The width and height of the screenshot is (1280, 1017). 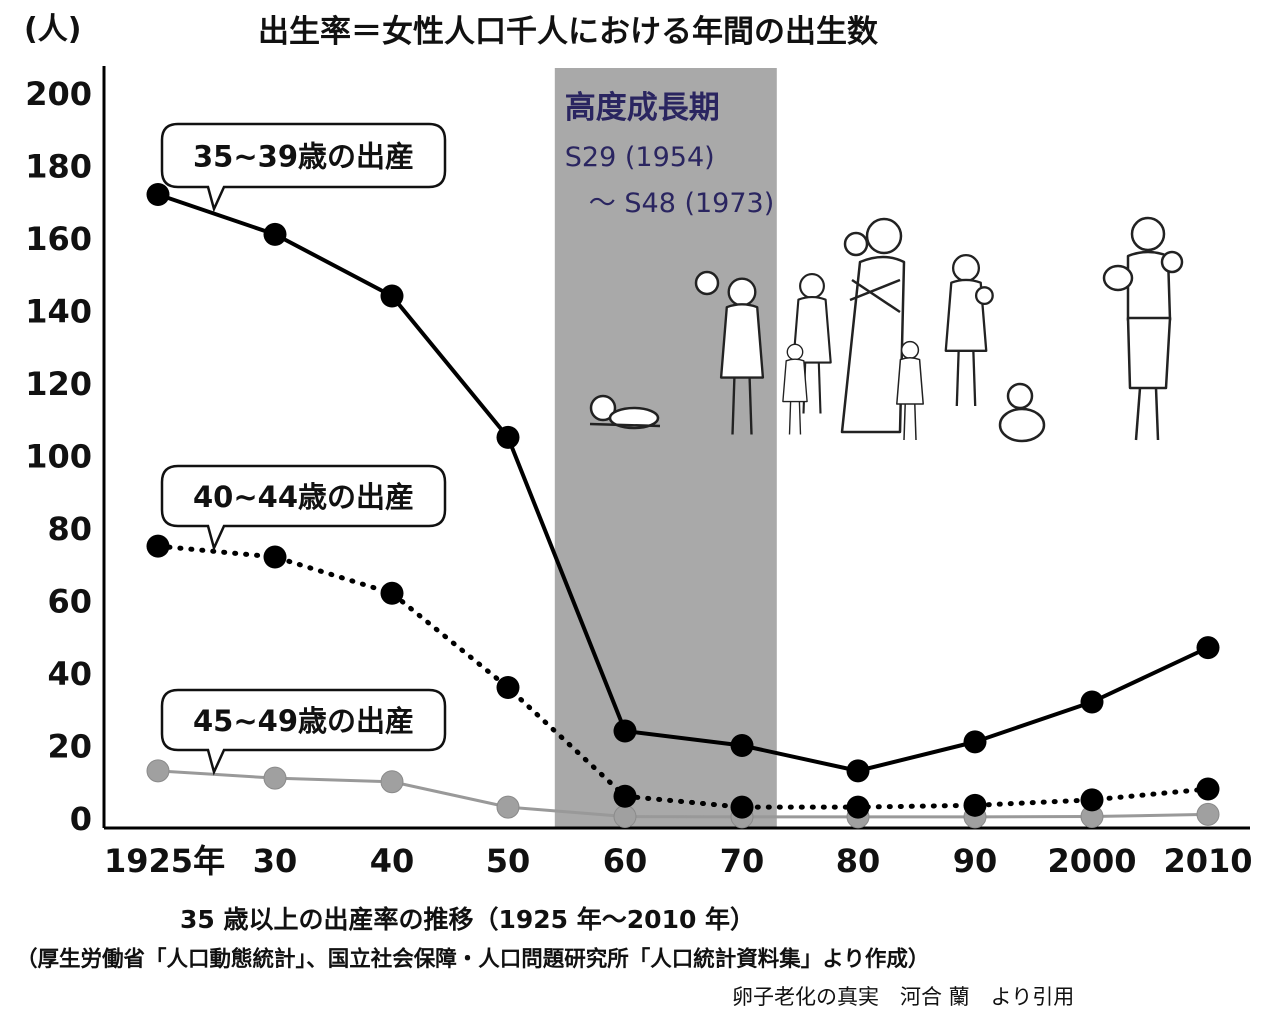 I want to click on y-tick-label: 100, so click(x=58, y=457).